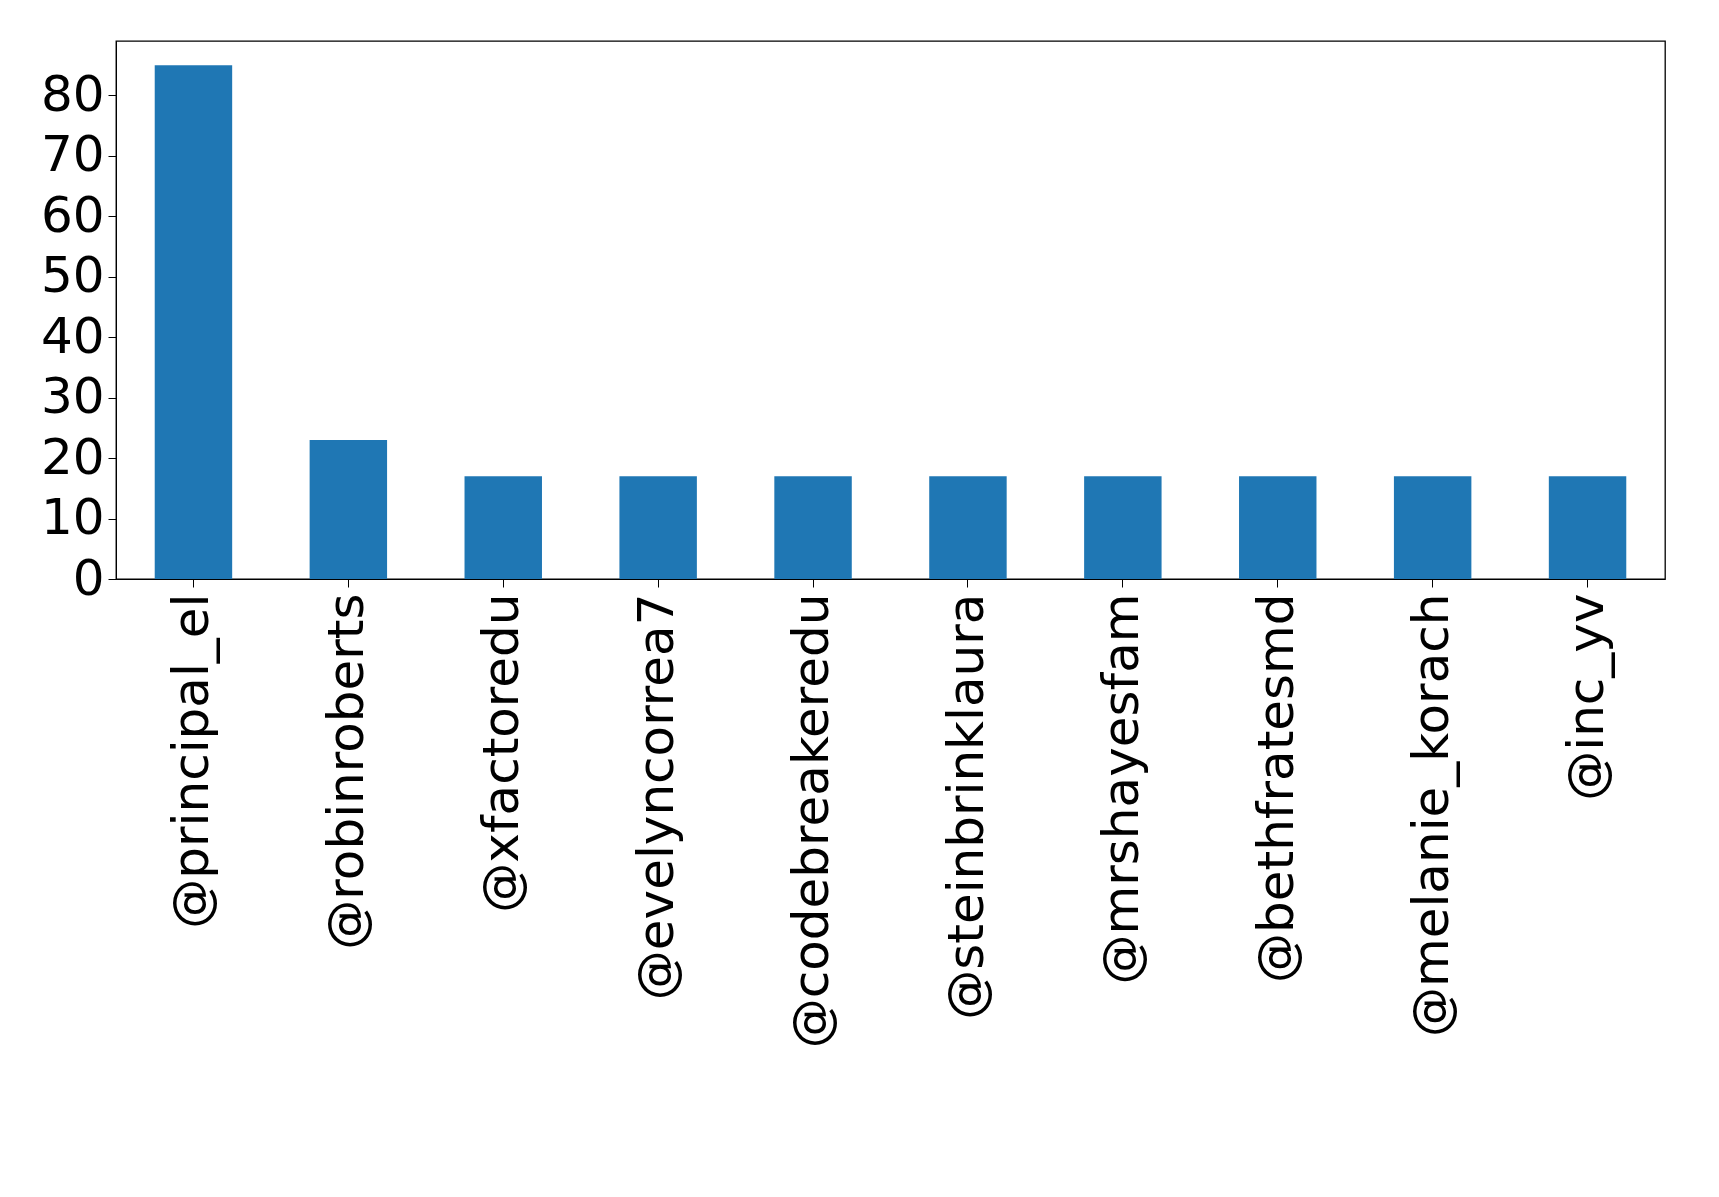 The width and height of the screenshot is (1719, 1197). Describe the element at coordinates (656, 797) in the screenshot. I see `x-tick-label: @evelyncorrea7` at that location.